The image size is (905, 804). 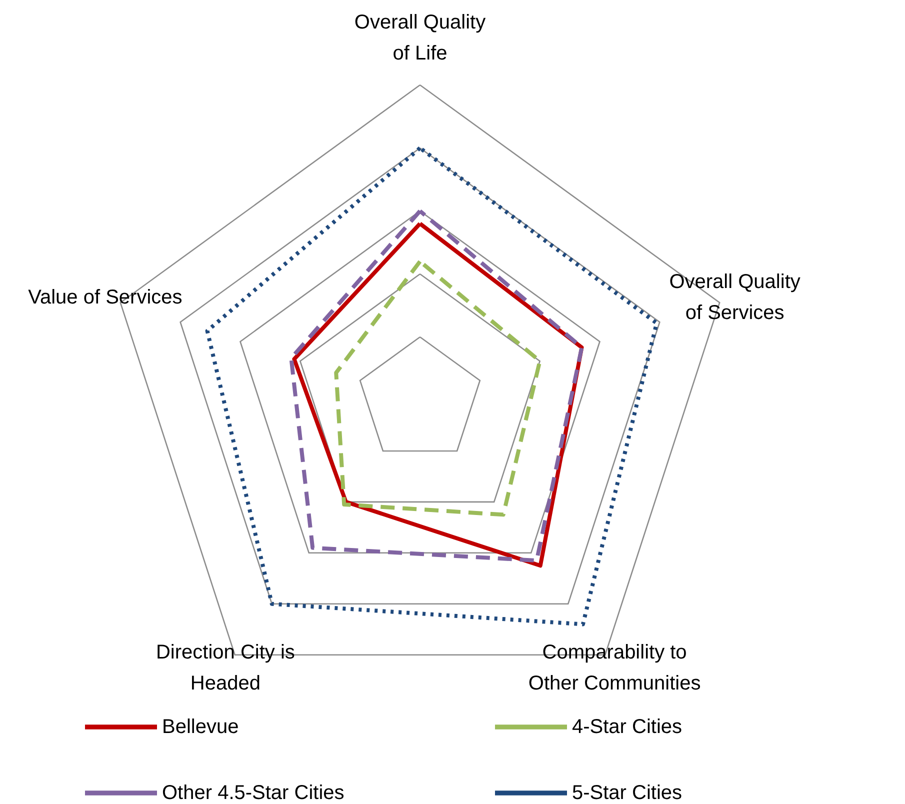 What do you see at coordinates (420, 38) in the screenshot?
I see `spoke-label: Overall Quality of Life` at bounding box center [420, 38].